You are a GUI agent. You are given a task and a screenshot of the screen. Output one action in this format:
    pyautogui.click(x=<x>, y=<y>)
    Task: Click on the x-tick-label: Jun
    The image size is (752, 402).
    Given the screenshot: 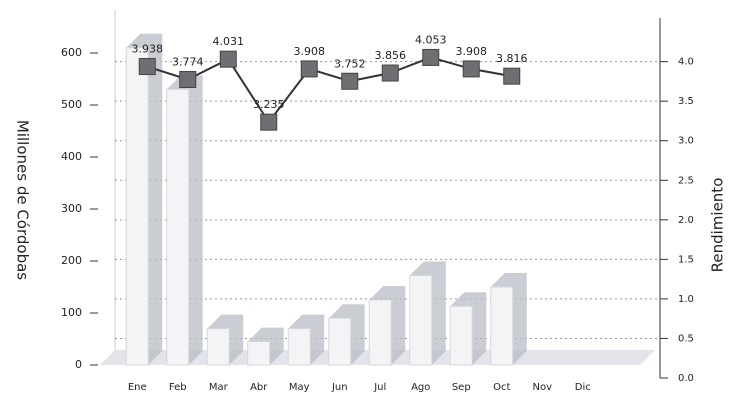 What is the action you would take?
    pyautogui.click(x=339, y=387)
    